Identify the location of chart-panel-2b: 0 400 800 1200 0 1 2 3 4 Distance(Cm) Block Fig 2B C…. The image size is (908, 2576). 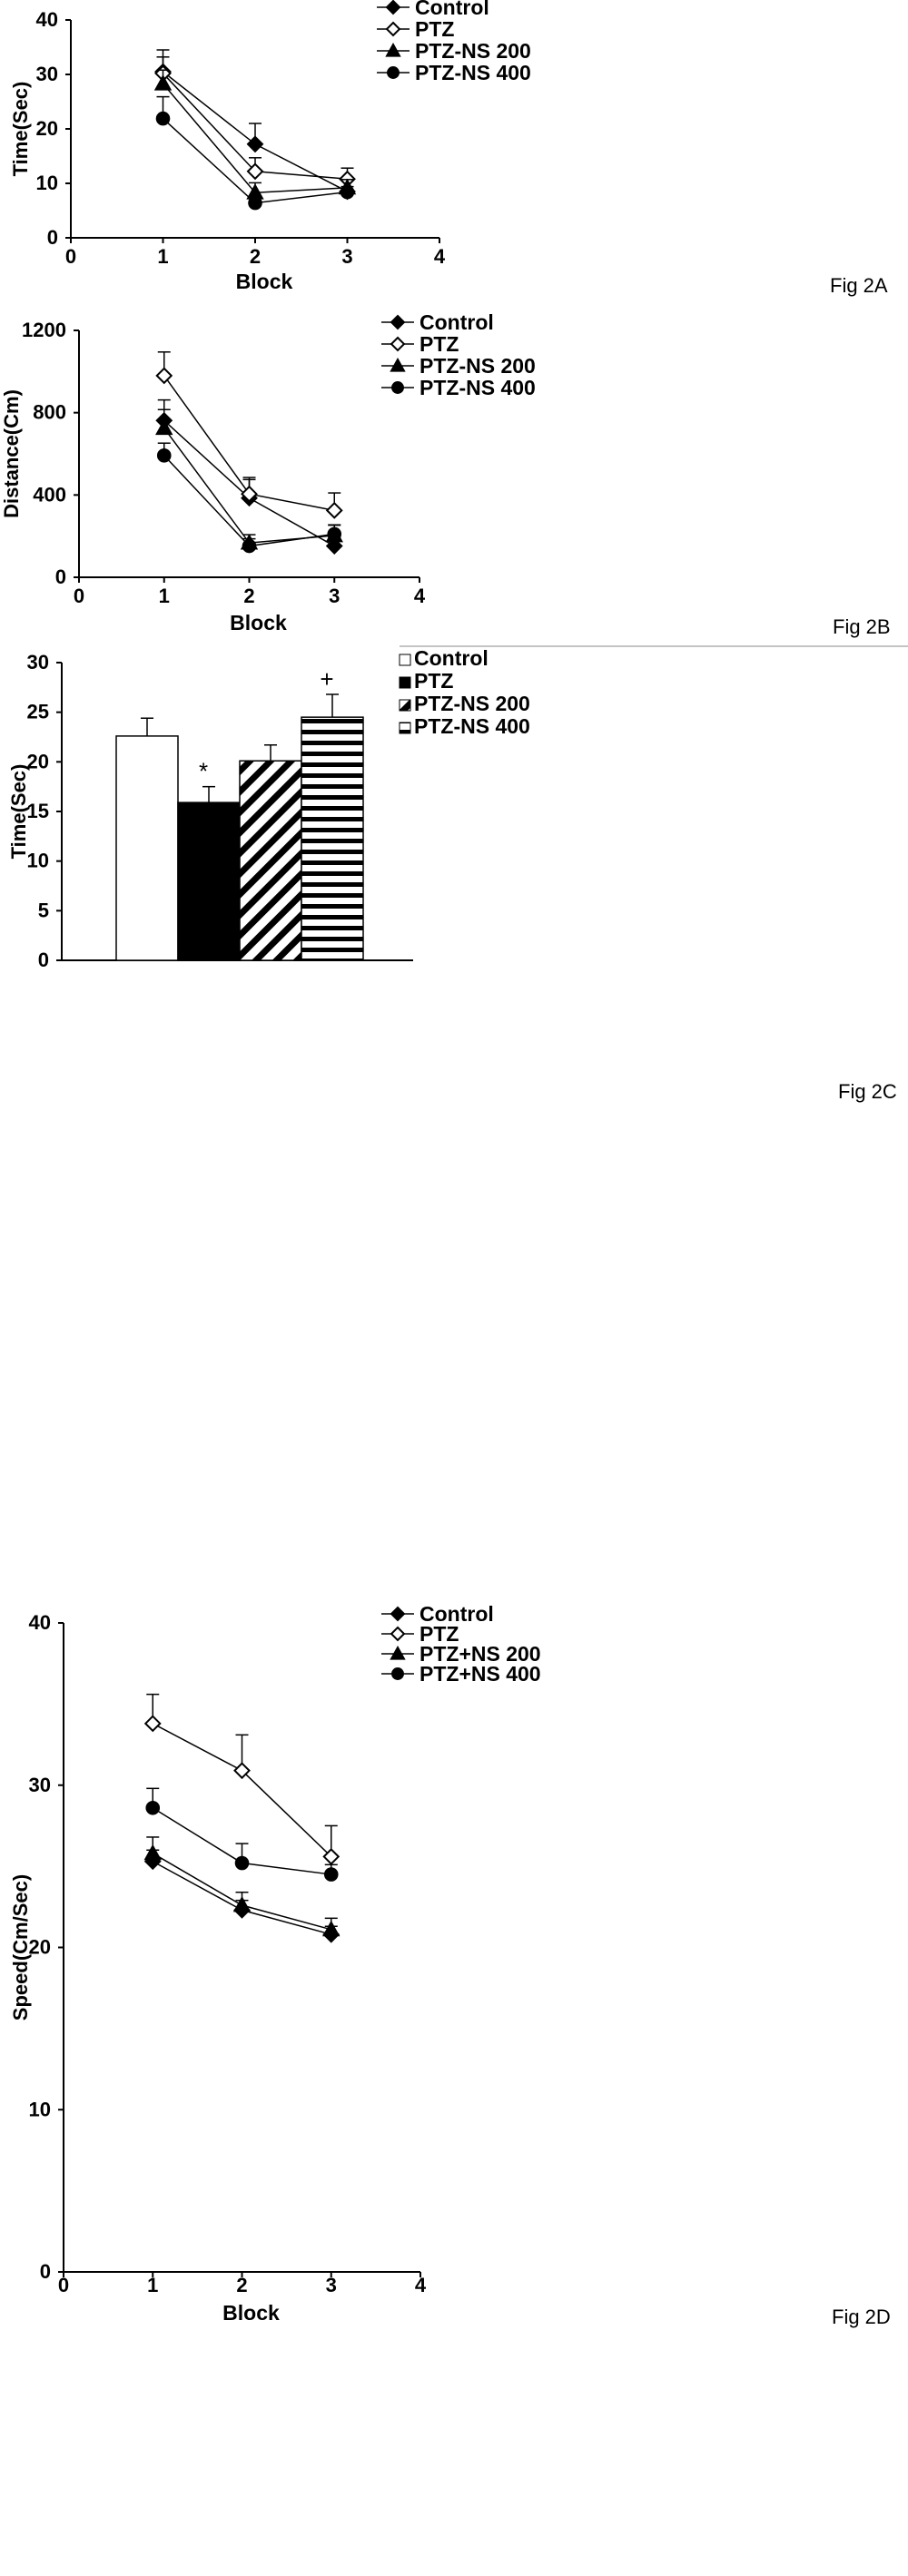
(445, 474).